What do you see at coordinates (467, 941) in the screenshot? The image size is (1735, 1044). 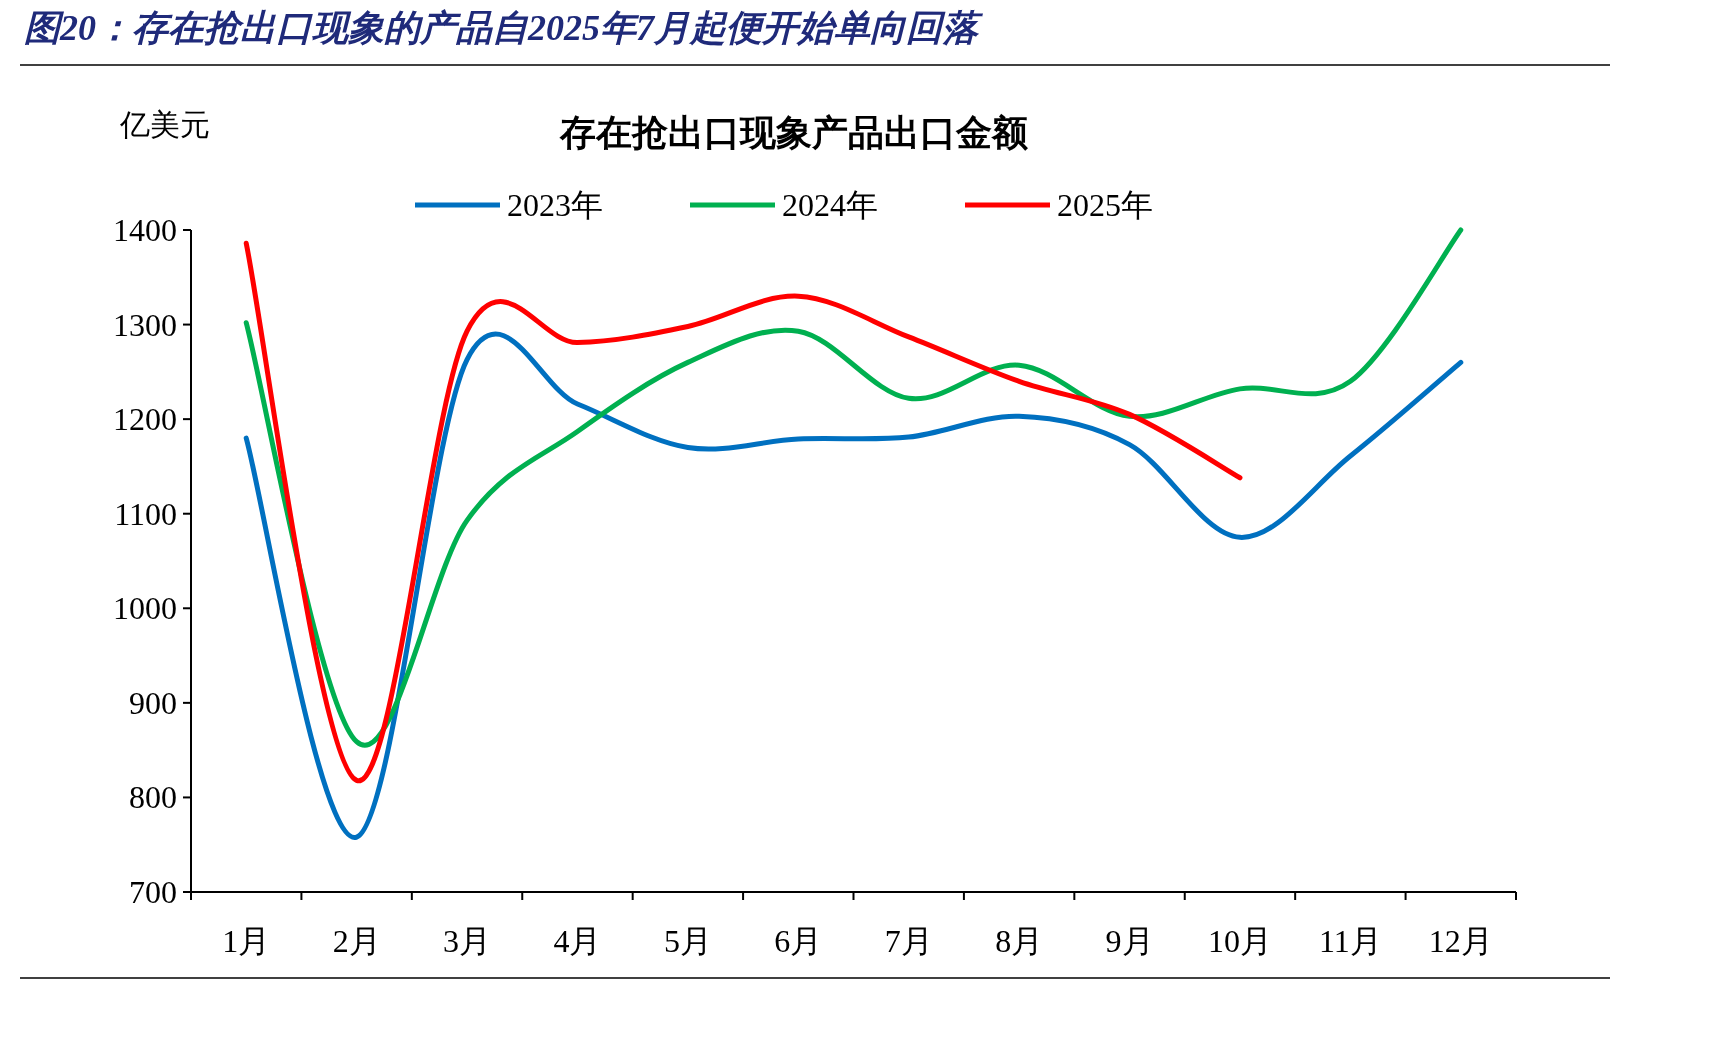 I see `x-tick-label: 3月` at bounding box center [467, 941].